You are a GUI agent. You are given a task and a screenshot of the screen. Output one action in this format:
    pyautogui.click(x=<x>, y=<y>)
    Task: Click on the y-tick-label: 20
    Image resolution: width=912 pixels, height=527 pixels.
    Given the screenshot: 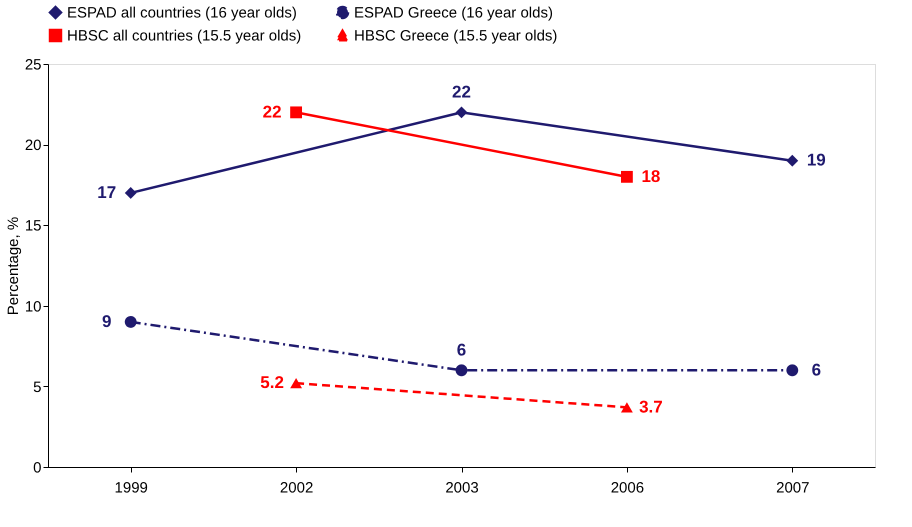 What is the action you would take?
    pyautogui.click(x=33, y=145)
    